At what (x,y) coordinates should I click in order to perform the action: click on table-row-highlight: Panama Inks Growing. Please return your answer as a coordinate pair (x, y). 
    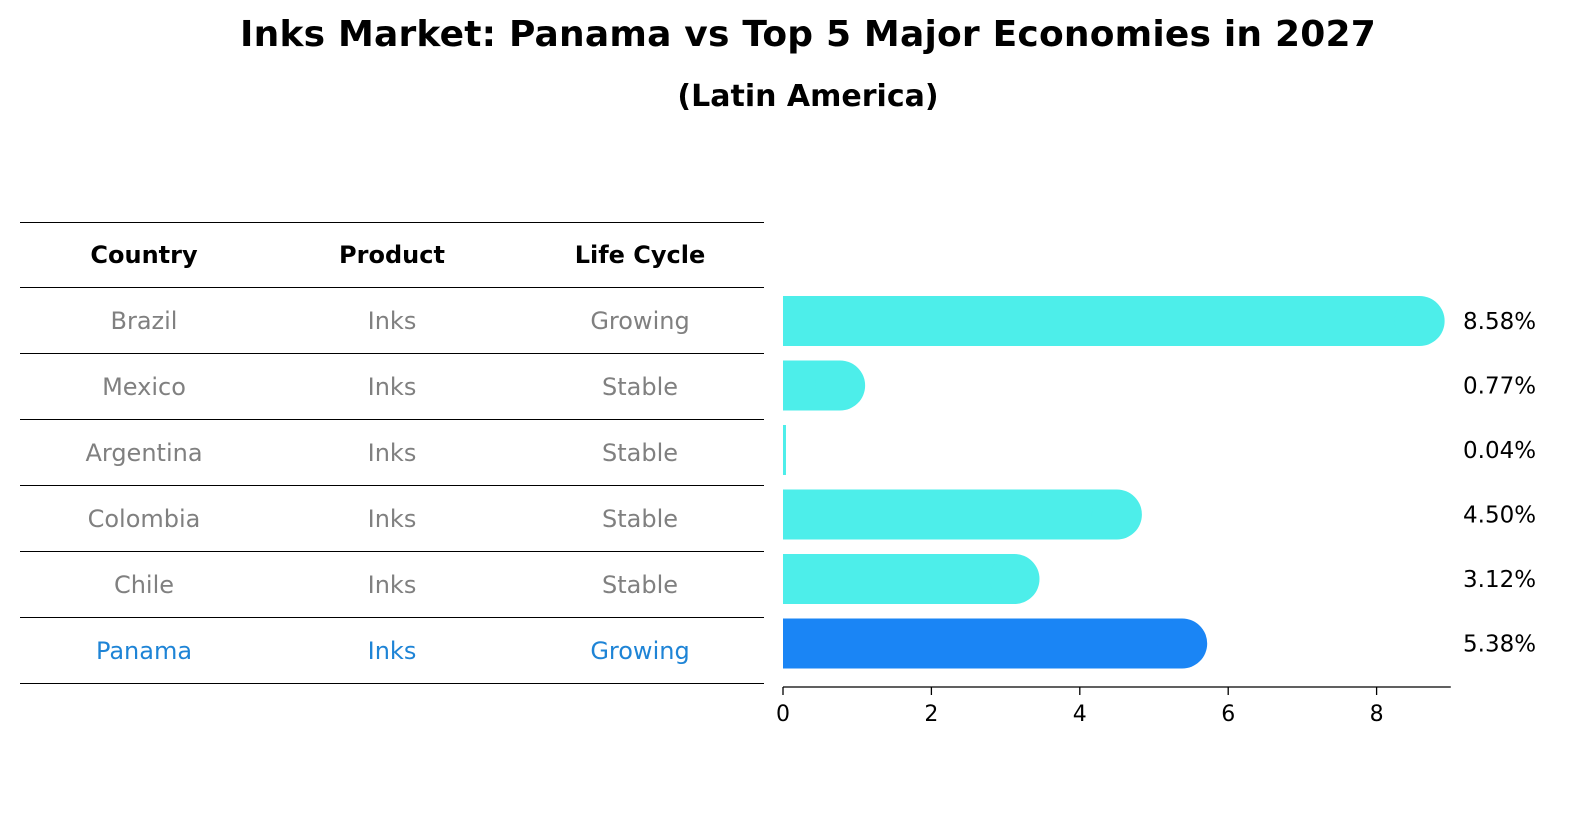
    Looking at the image, I should click on (392, 651).